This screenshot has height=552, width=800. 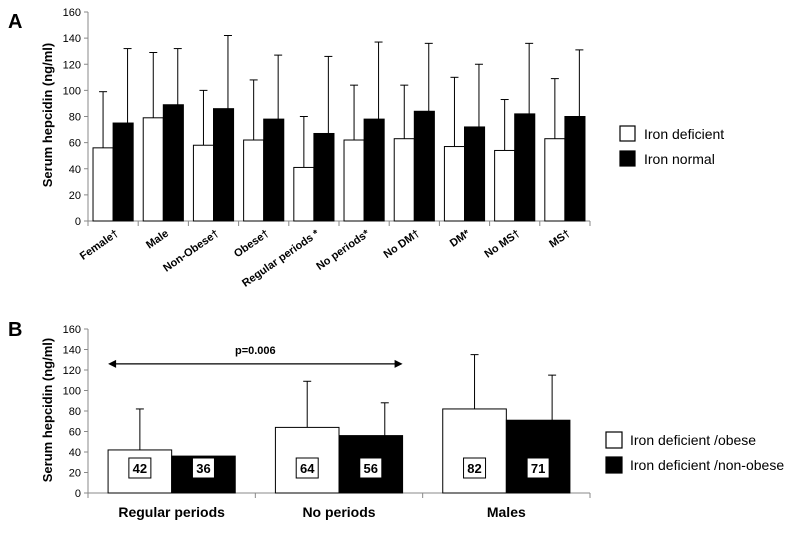 I want to click on panel-b-data-label-box-iron-deficient-non-obese-males, so click(x=538, y=468).